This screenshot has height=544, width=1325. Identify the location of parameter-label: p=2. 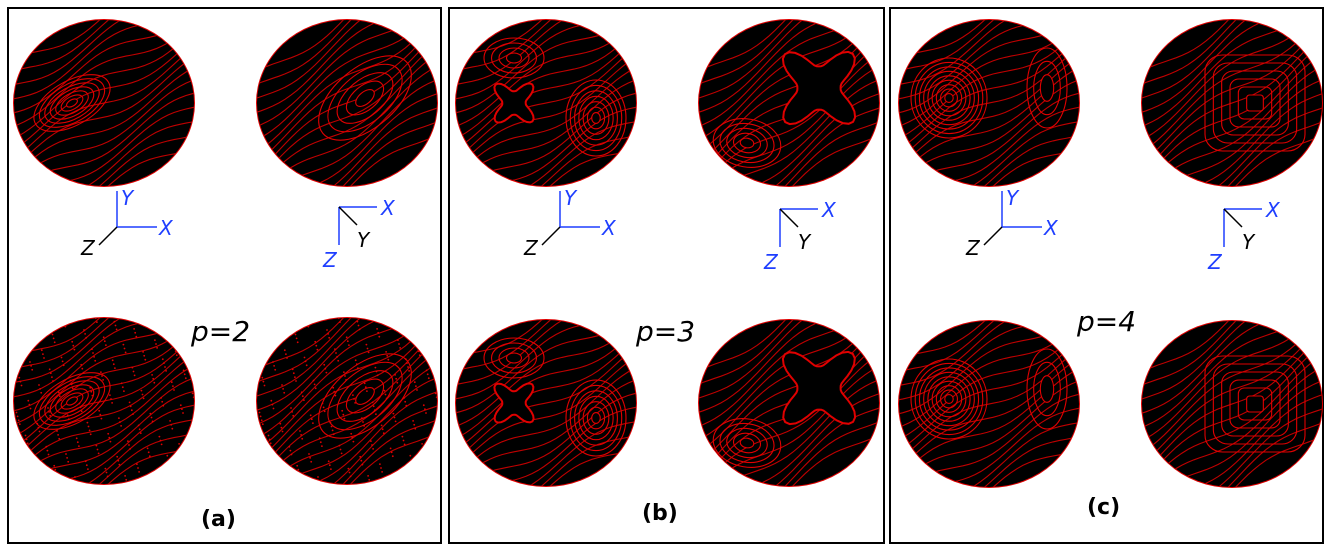
(221, 331).